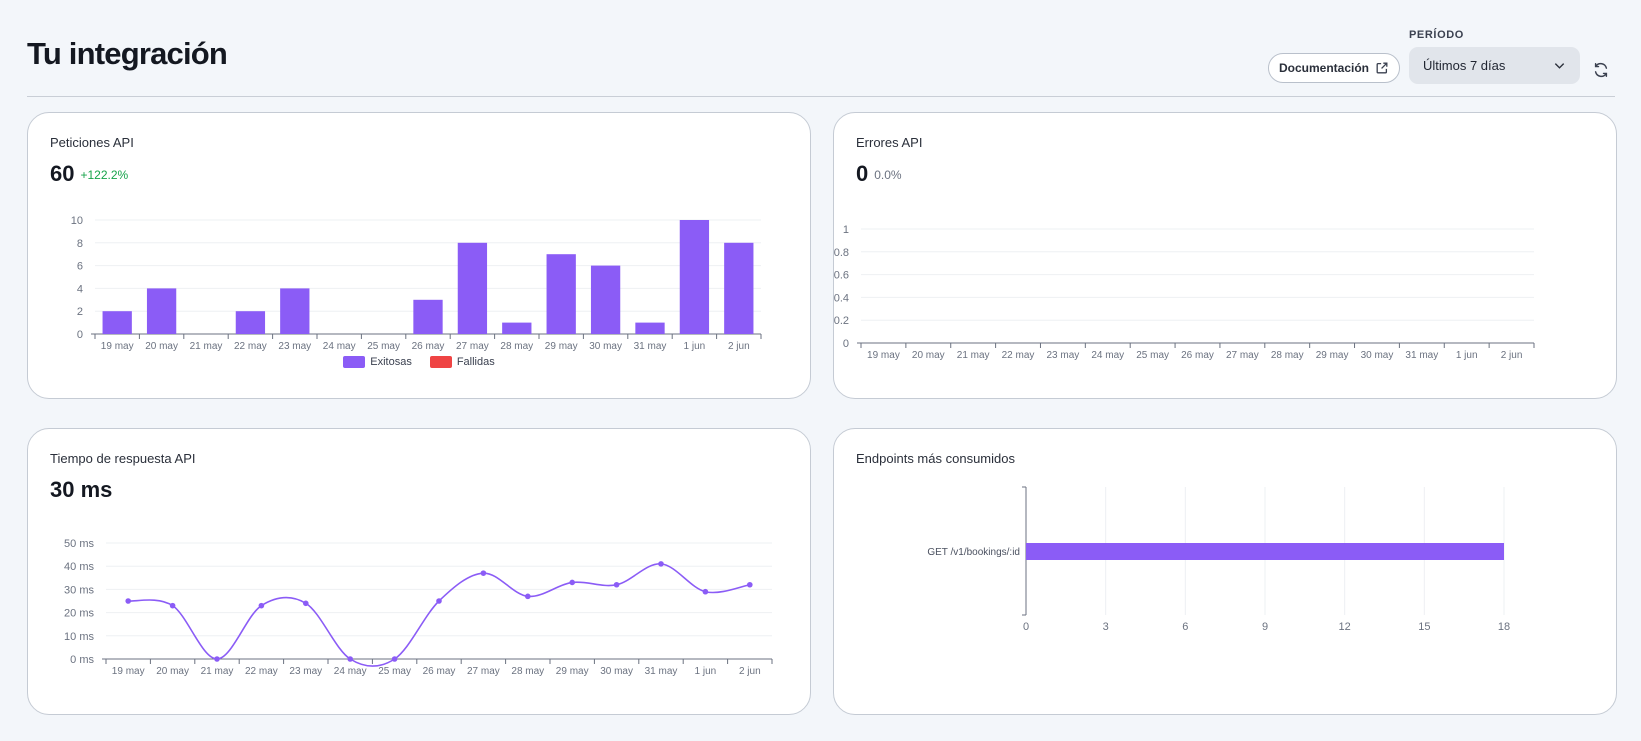 This screenshot has height=741, width=1641. I want to click on x-tick-label: 3, so click(1106, 627).